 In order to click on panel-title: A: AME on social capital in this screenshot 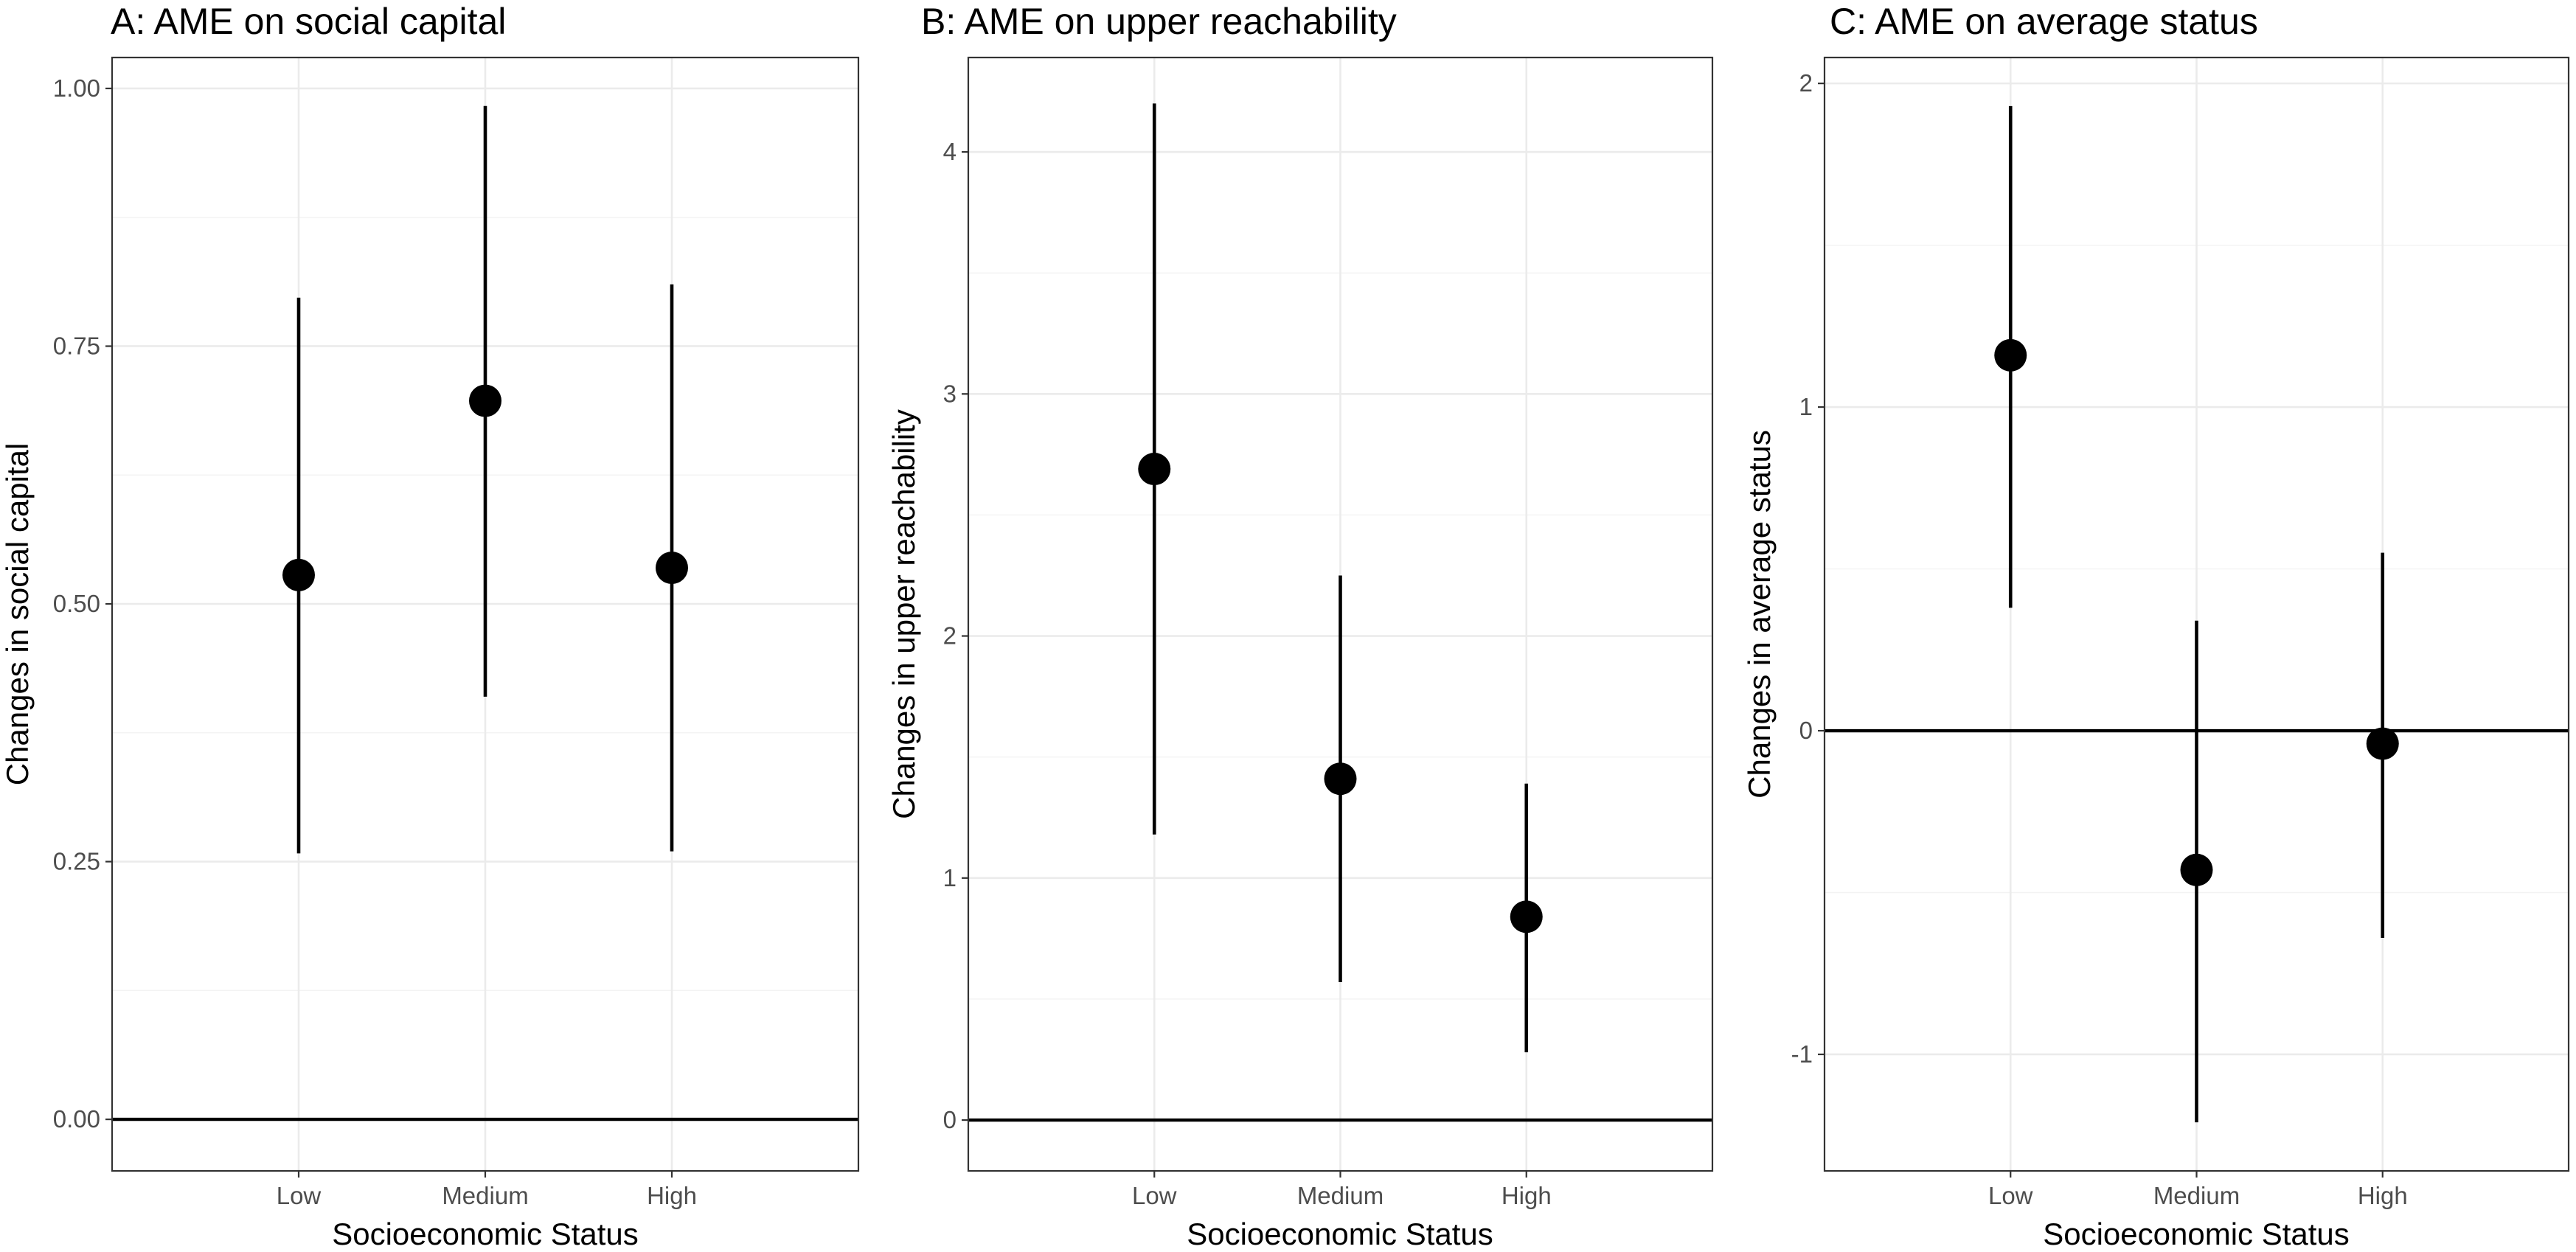, I will do `click(308, 22)`.